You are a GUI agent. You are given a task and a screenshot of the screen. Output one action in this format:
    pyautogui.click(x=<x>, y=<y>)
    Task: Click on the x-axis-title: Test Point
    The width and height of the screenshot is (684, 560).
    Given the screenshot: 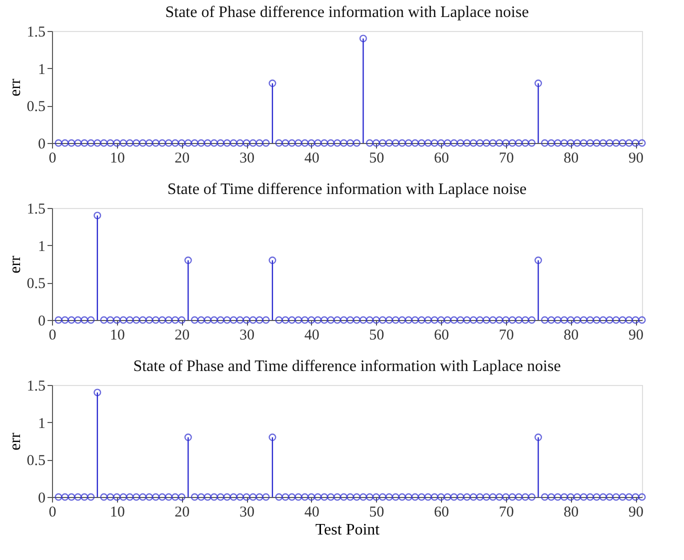 What is the action you would take?
    pyautogui.click(x=347, y=530)
    